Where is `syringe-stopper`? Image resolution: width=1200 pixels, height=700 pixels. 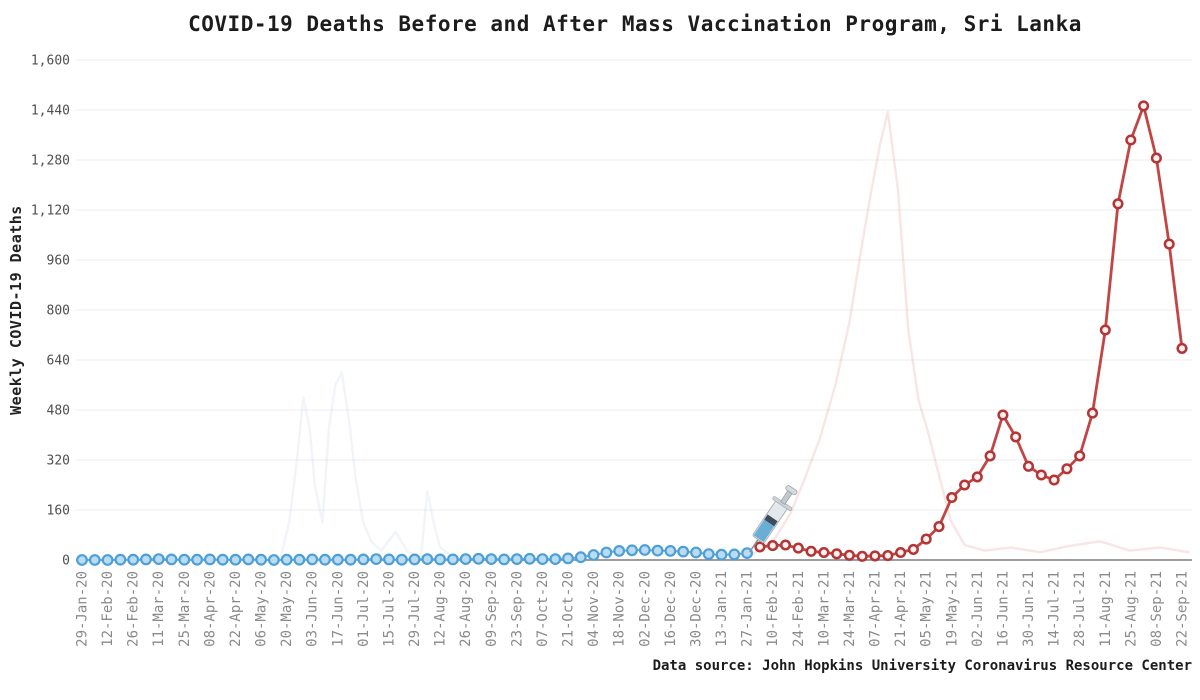
syringe-stopper is located at coordinates (771, 520).